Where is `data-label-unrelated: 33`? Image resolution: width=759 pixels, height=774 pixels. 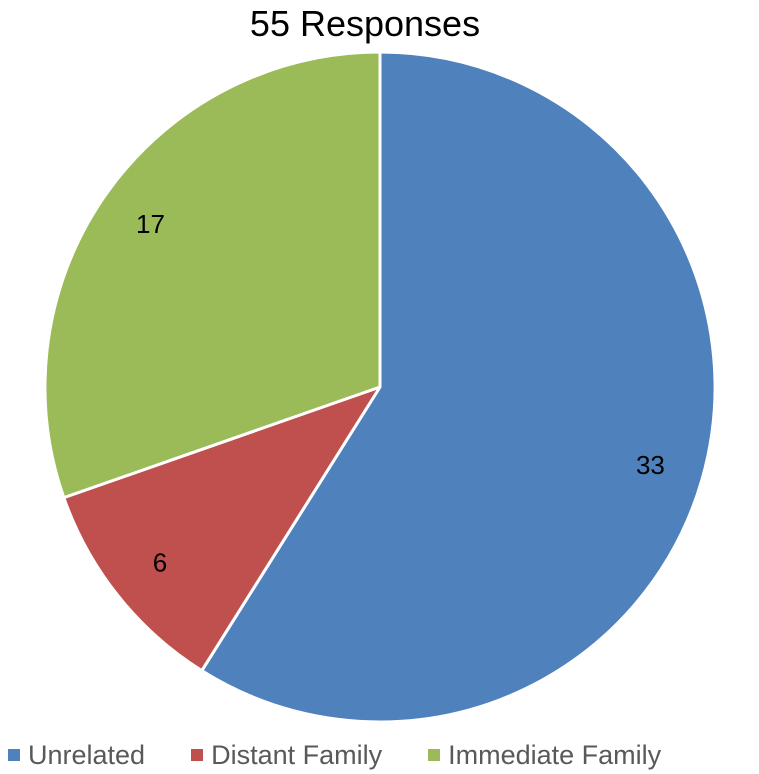 data-label-unrelated: 33 is located at coordinates (650, 465).